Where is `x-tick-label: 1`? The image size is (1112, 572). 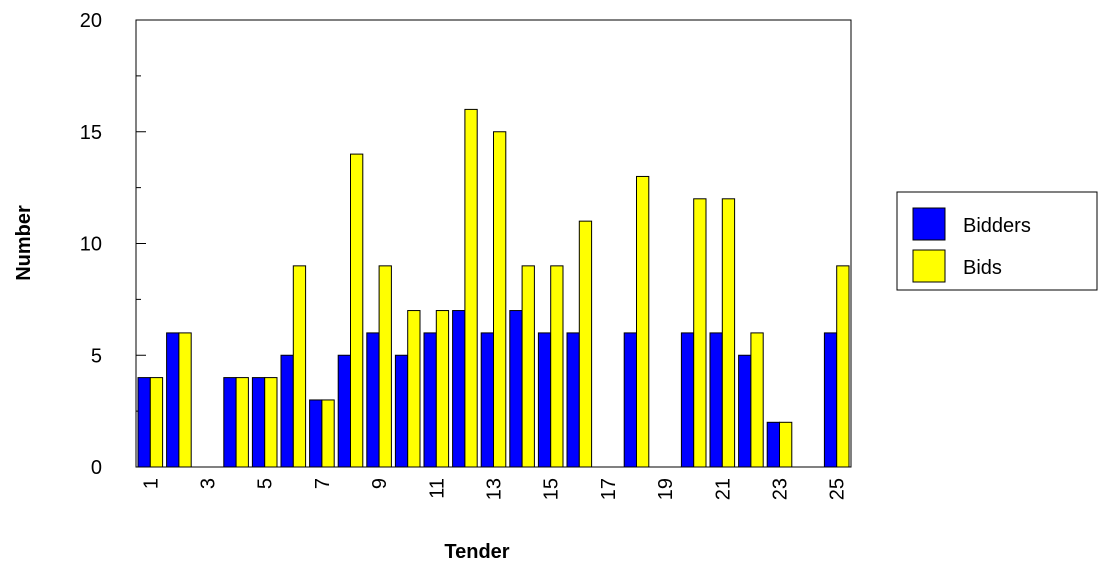 x-tick-label: 1 is located at coordinates (151, 483).